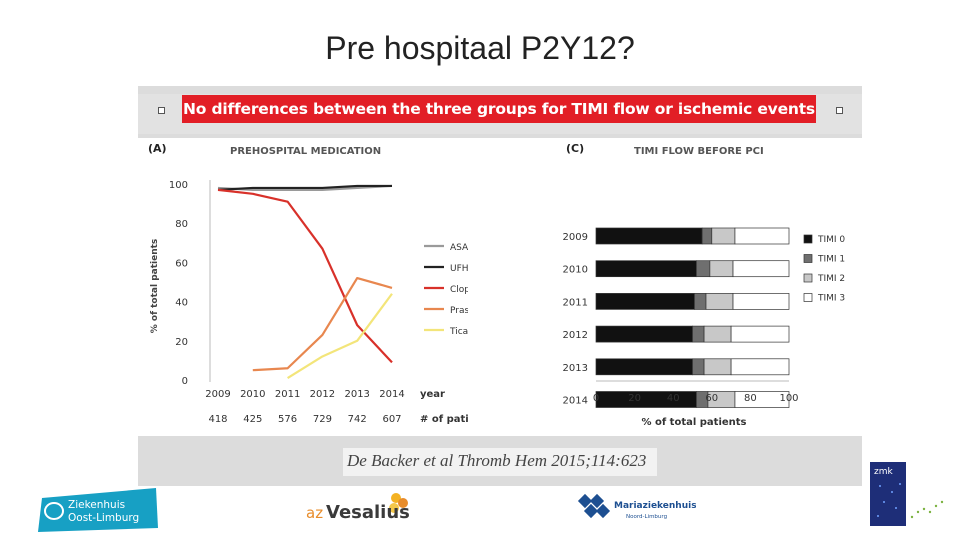 This screenshot has height=540, width=960. What do you see at coordinates (839, 110) in the screenshot?
I see `banner-right-dot` at bounding box center [839, 110].